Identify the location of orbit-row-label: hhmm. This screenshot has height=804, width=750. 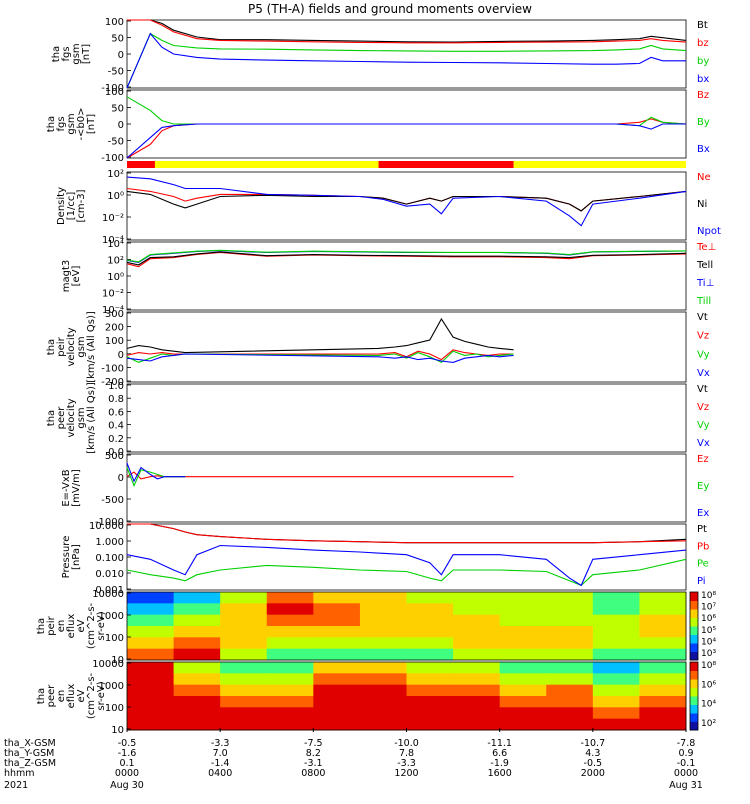
(19, 773).